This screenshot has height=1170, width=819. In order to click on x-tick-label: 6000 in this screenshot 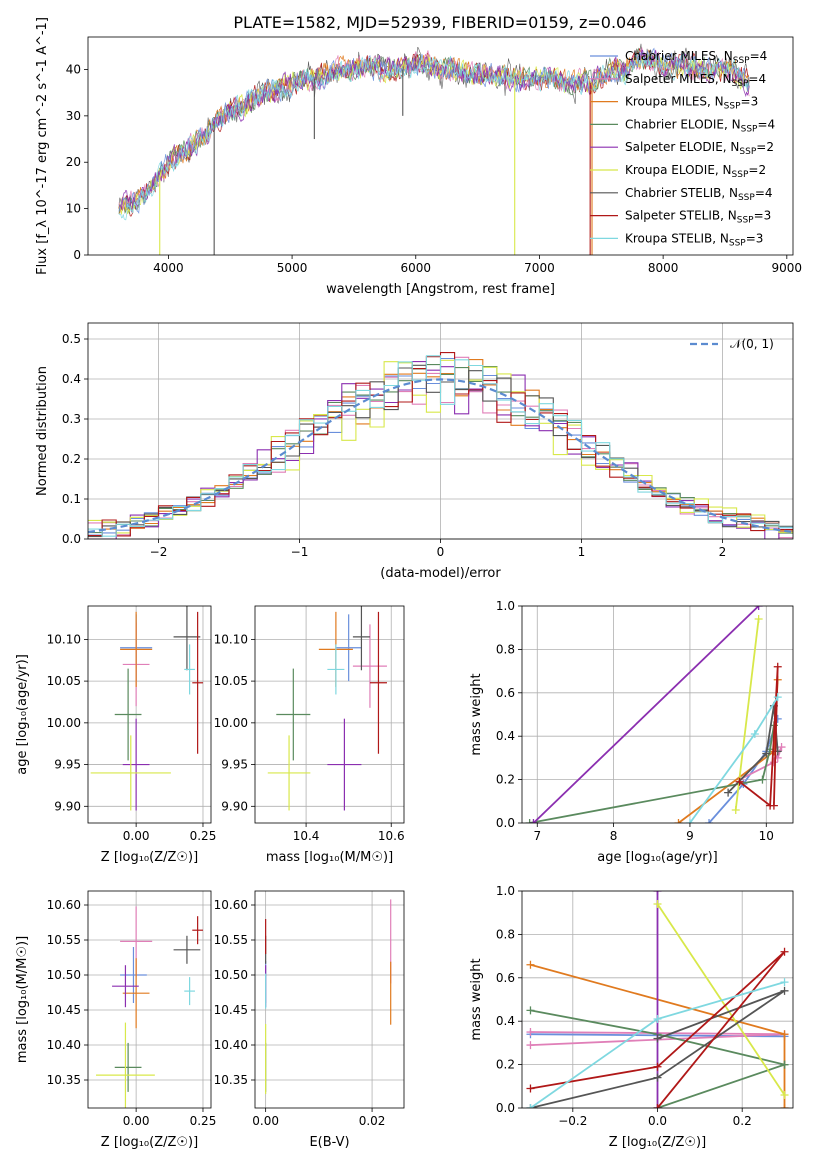, I will do `click(415, 268)`.